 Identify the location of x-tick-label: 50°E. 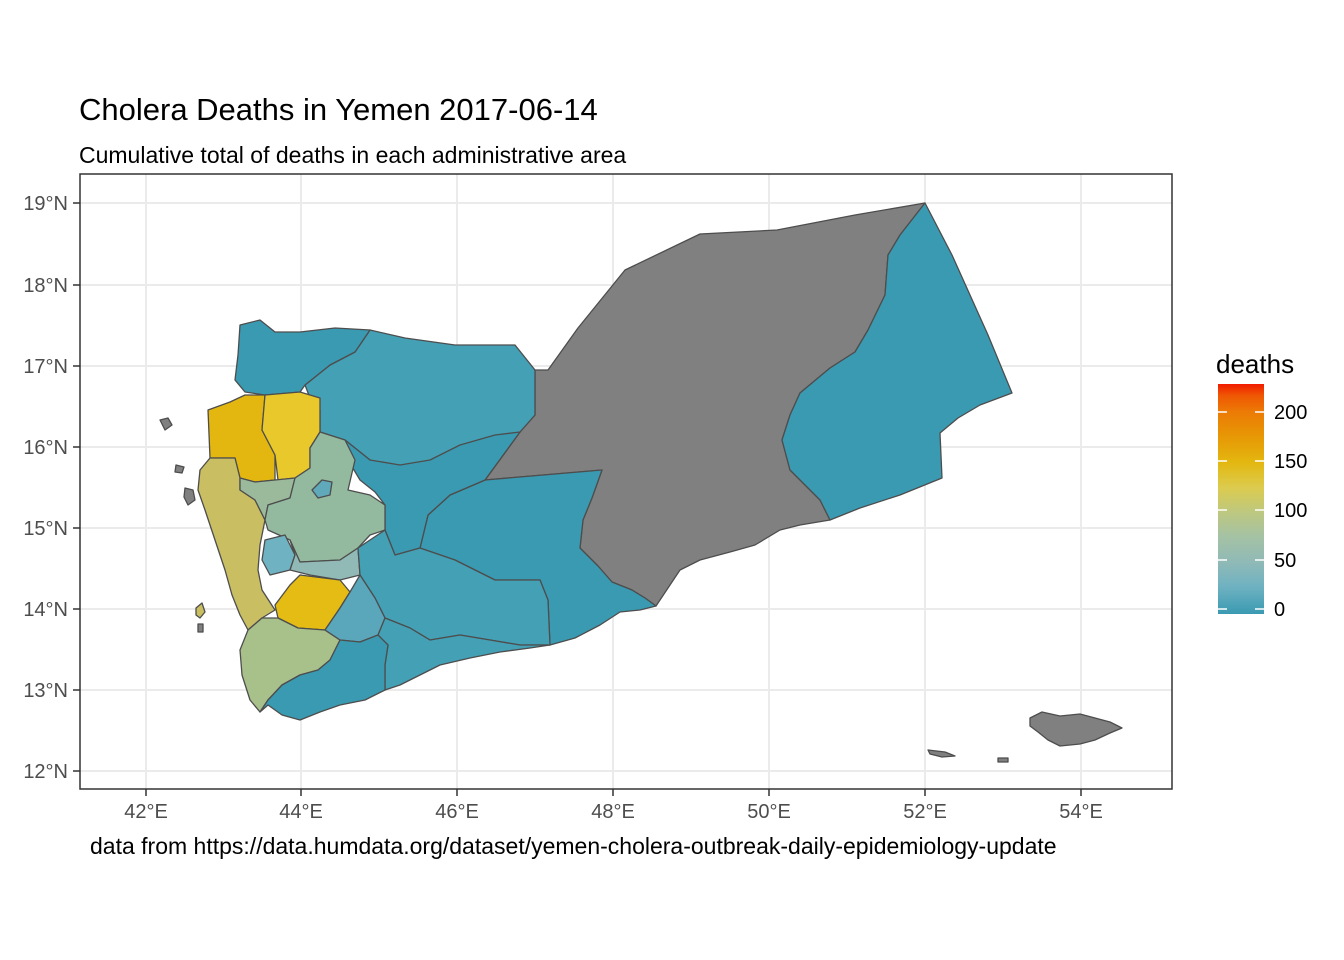
(769, 812).